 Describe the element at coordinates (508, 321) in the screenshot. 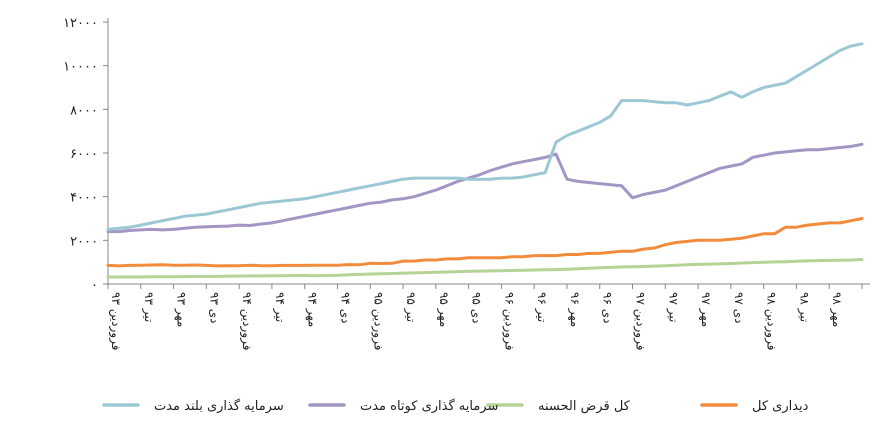

I see `x-tick-label: فروردین ۹۶` at that location.